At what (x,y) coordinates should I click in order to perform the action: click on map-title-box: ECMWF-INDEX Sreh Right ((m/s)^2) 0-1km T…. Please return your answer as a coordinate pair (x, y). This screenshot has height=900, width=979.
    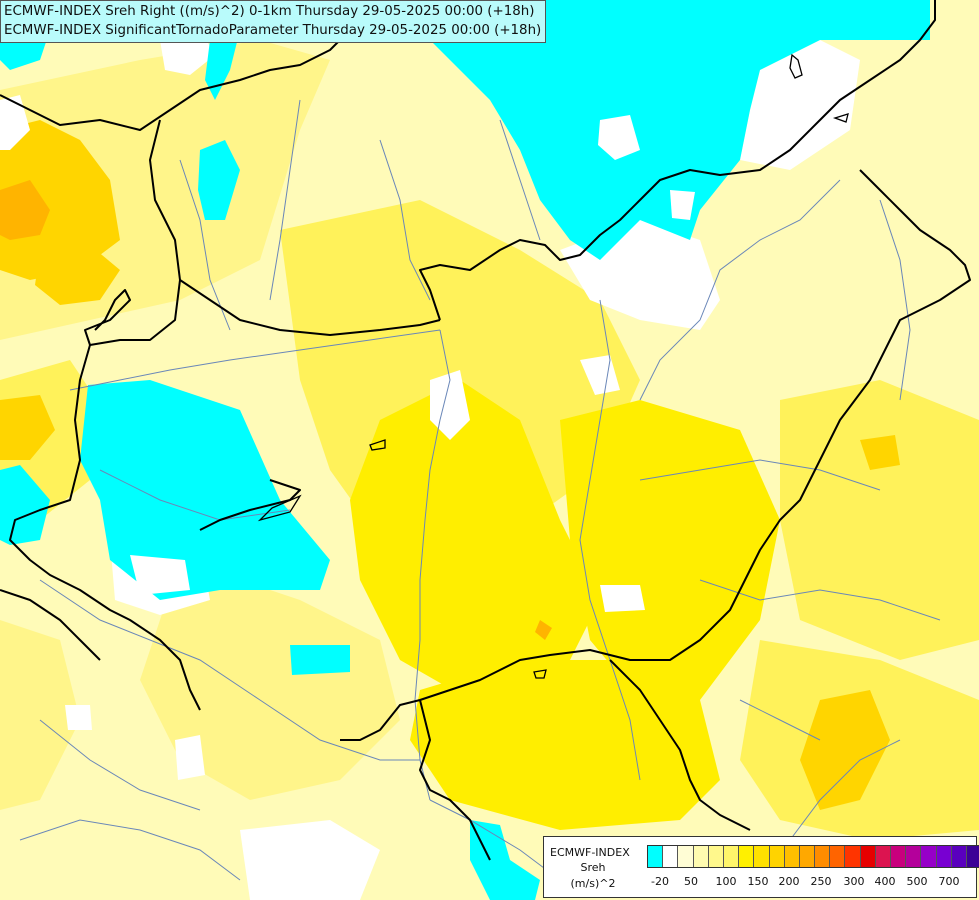
    Looking at the image, I should click on (273, 21).